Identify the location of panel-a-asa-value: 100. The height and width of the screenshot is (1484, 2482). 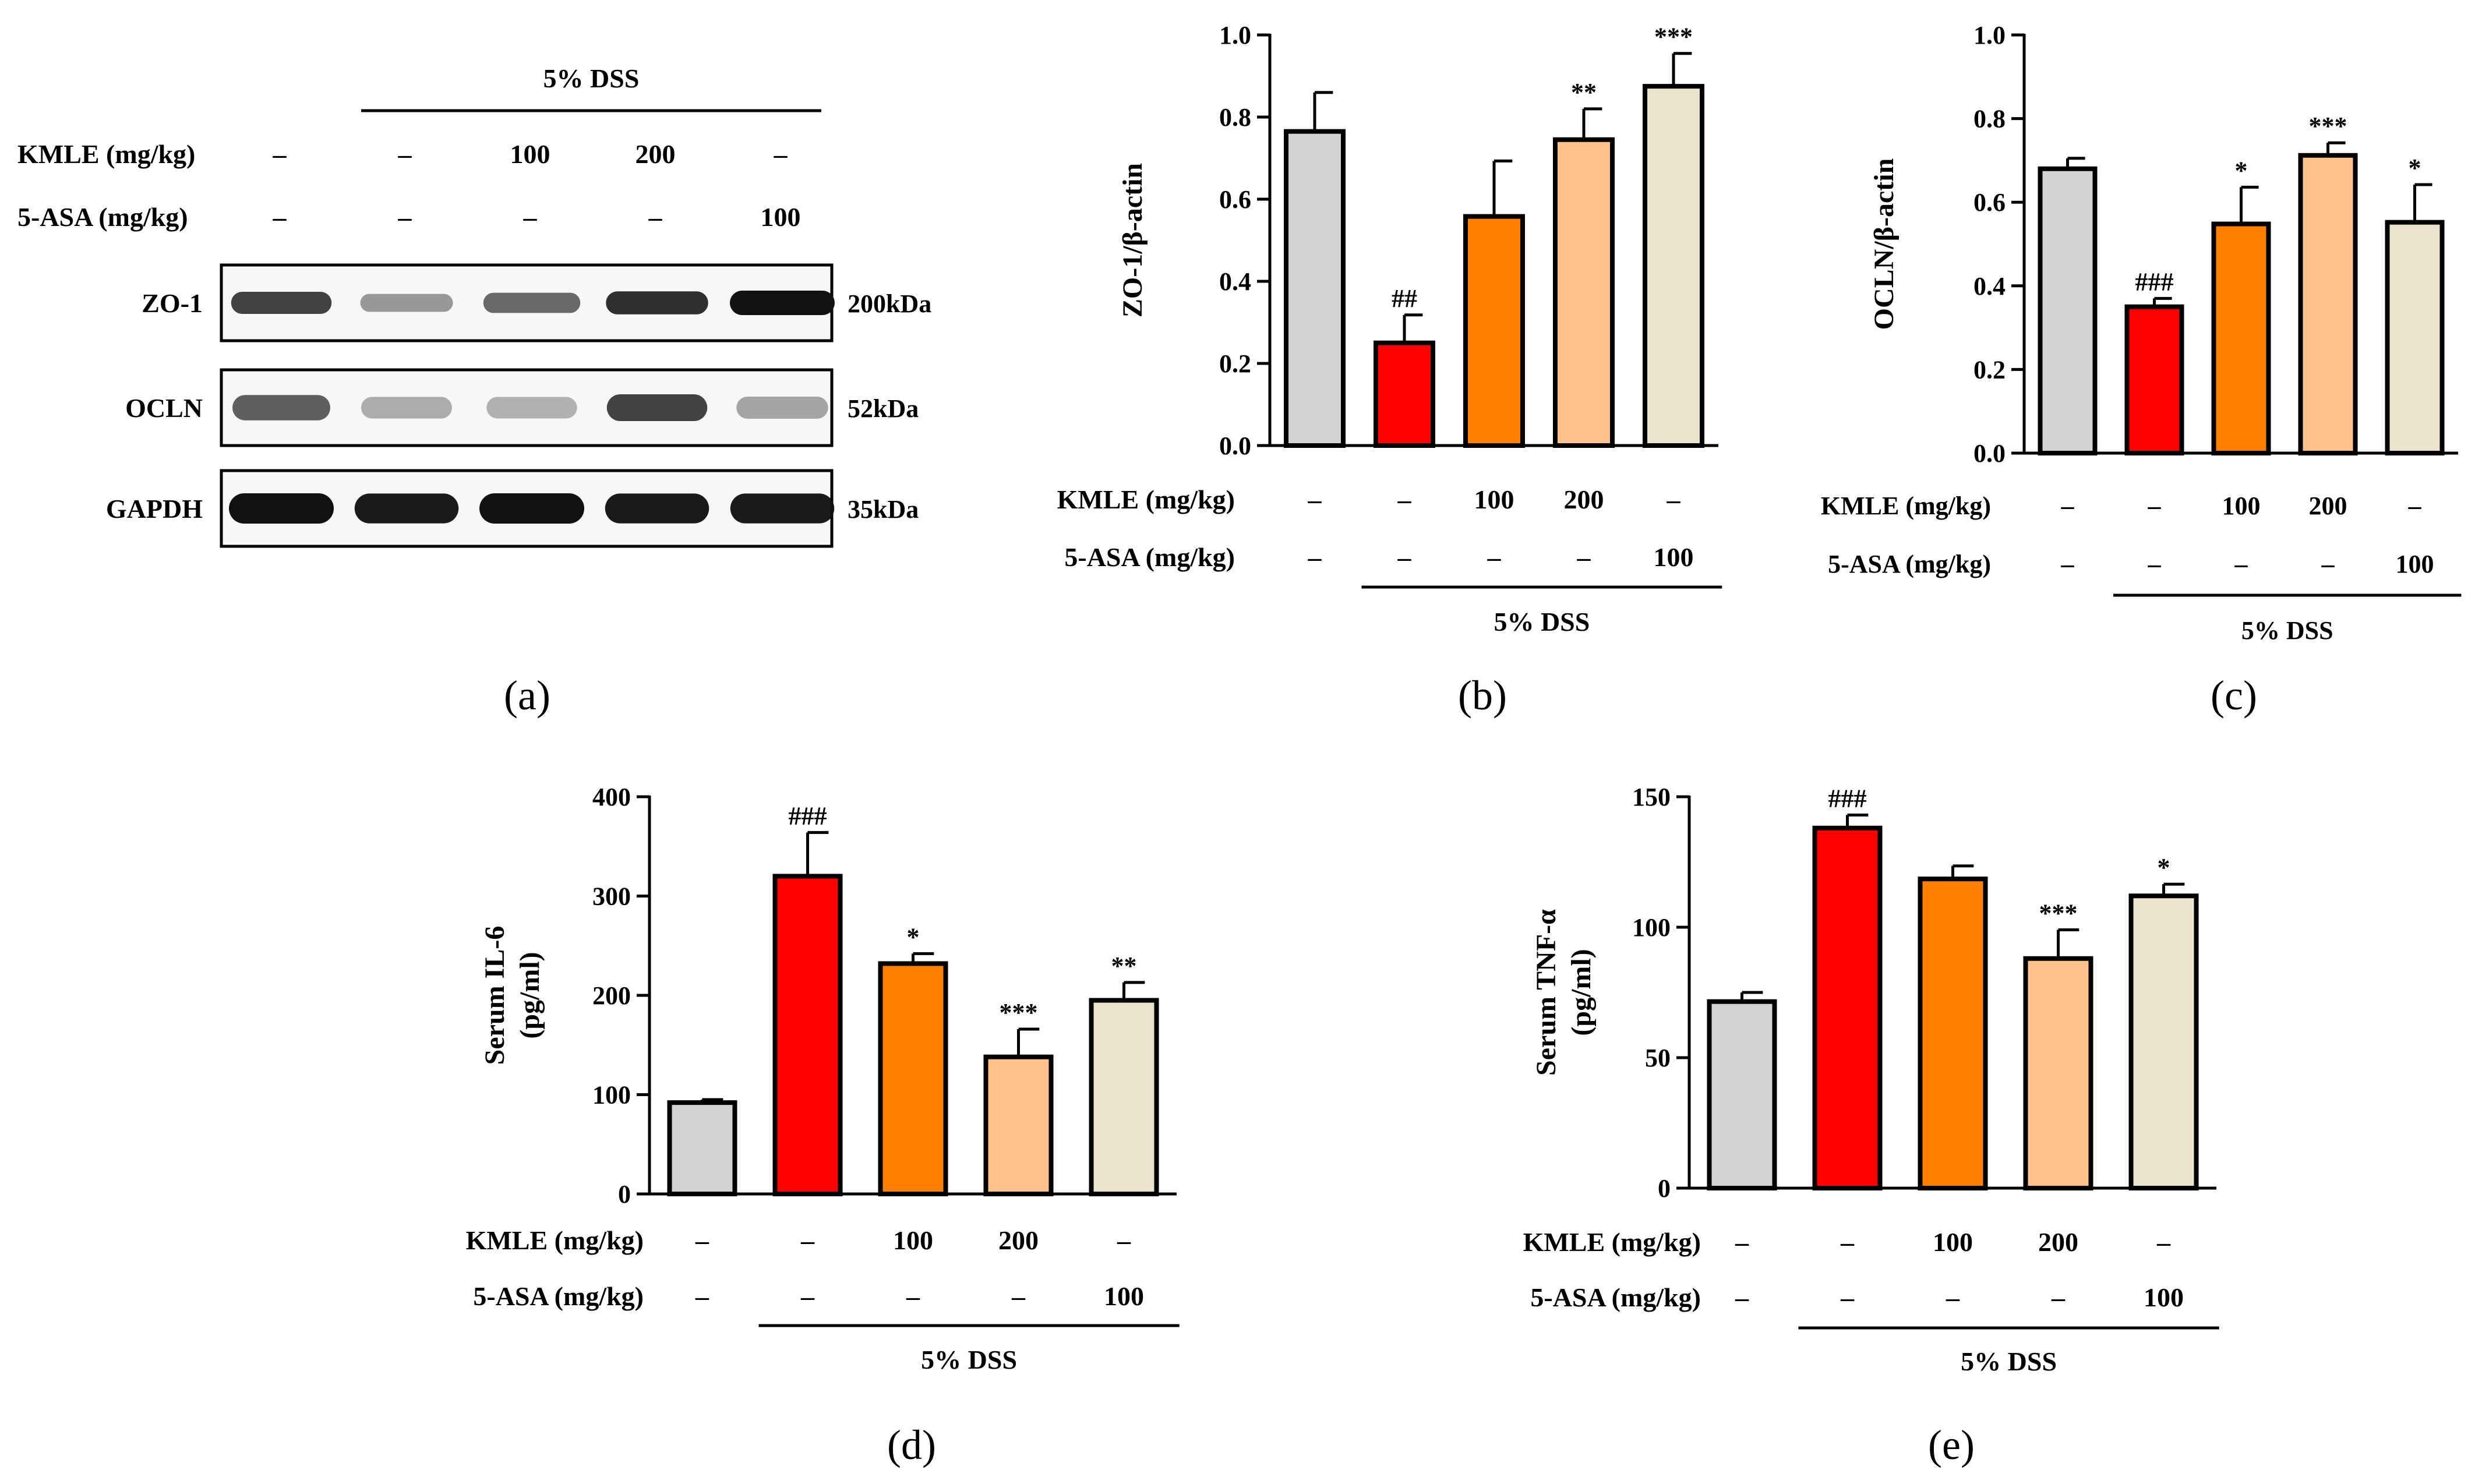
(781, 217).